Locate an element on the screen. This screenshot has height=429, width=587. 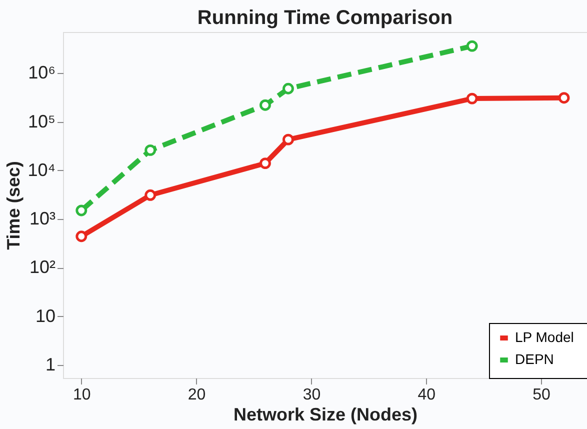
y-axis-title: Time (sec) is located at coordinates (14, 205).